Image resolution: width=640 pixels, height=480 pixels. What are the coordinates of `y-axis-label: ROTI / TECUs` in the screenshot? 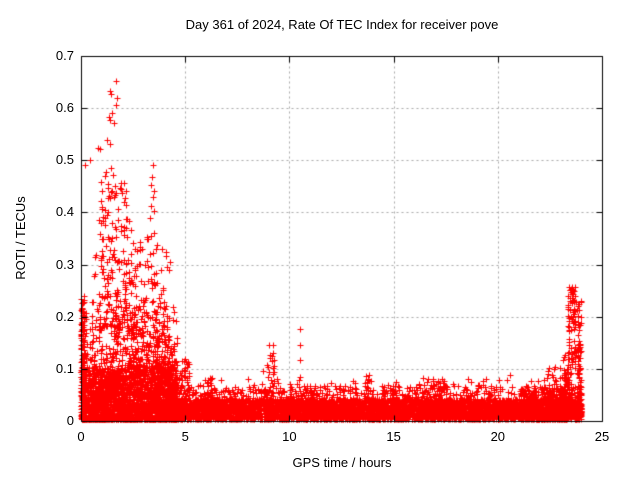 It's located at (20, 238).